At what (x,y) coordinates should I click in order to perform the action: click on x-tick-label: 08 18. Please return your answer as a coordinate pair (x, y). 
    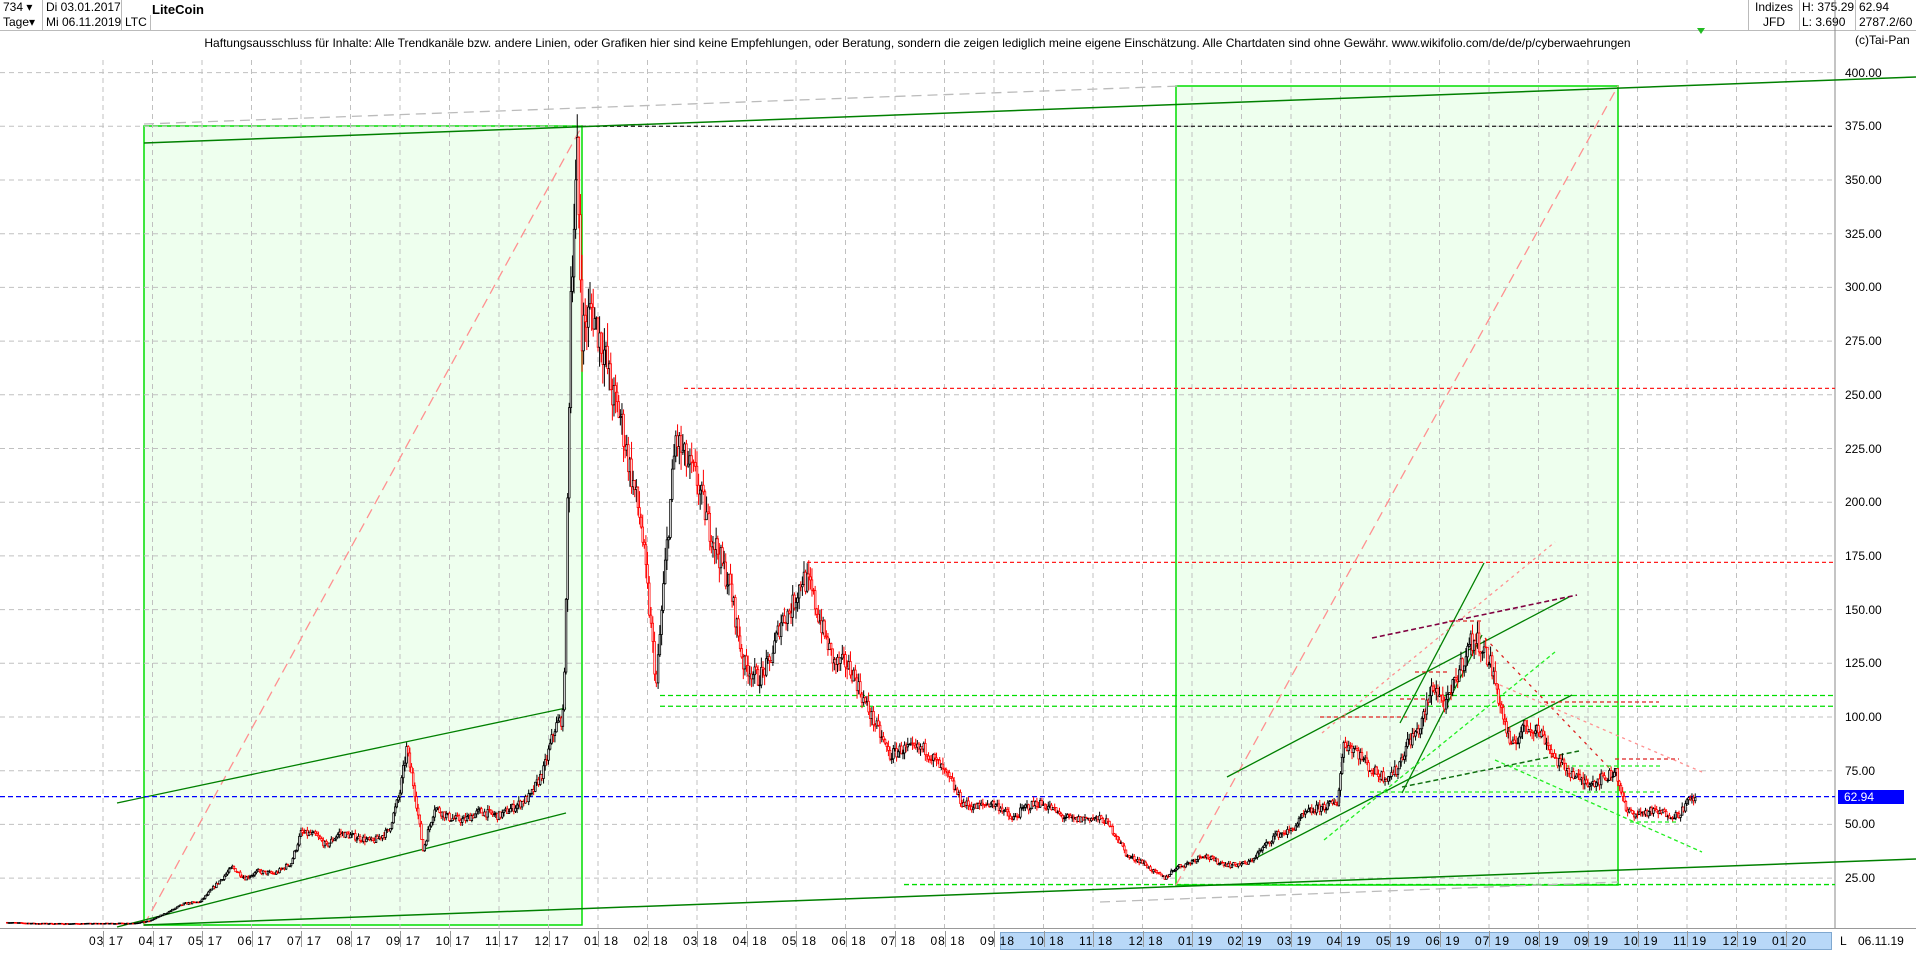
    Looking at the image, I should click on (948, 941).